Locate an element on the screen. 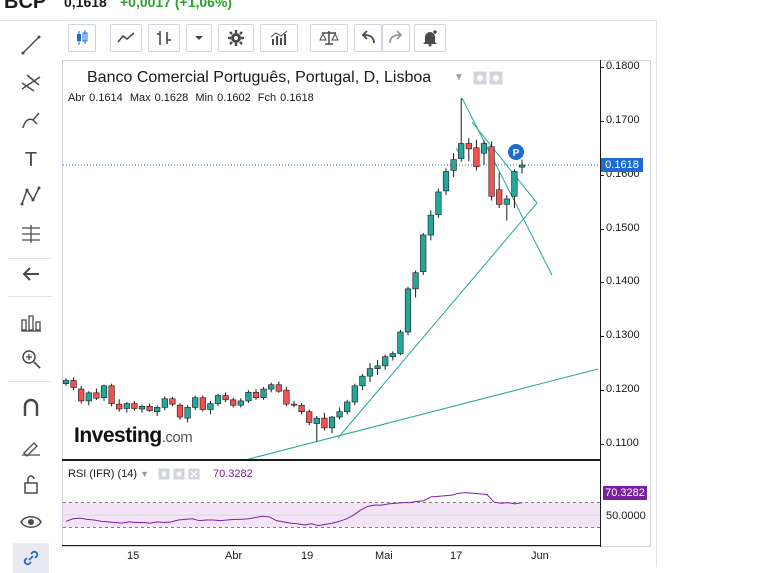 The image size is (768, 573). logo-text: Investing is located at coordinates (118, 435).